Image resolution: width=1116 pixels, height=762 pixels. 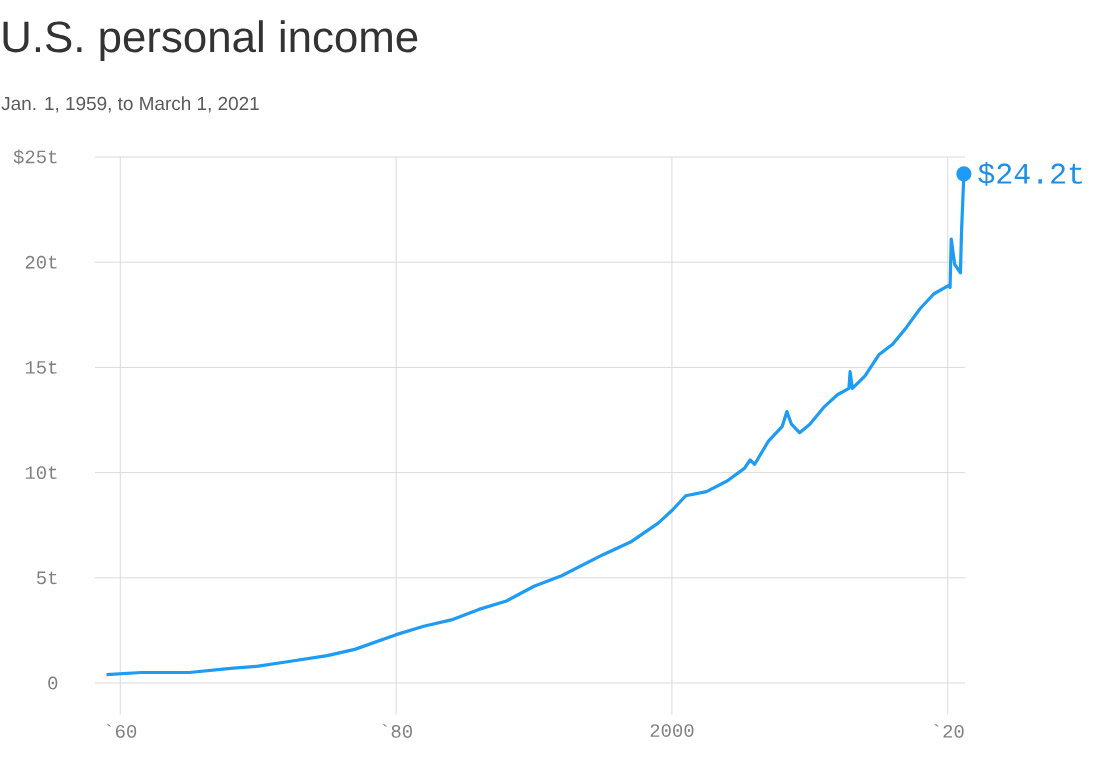 I want to click on chart-subtitle: Jan. 1, 1959, to March 1, 2021, so click(x=130, y=104).